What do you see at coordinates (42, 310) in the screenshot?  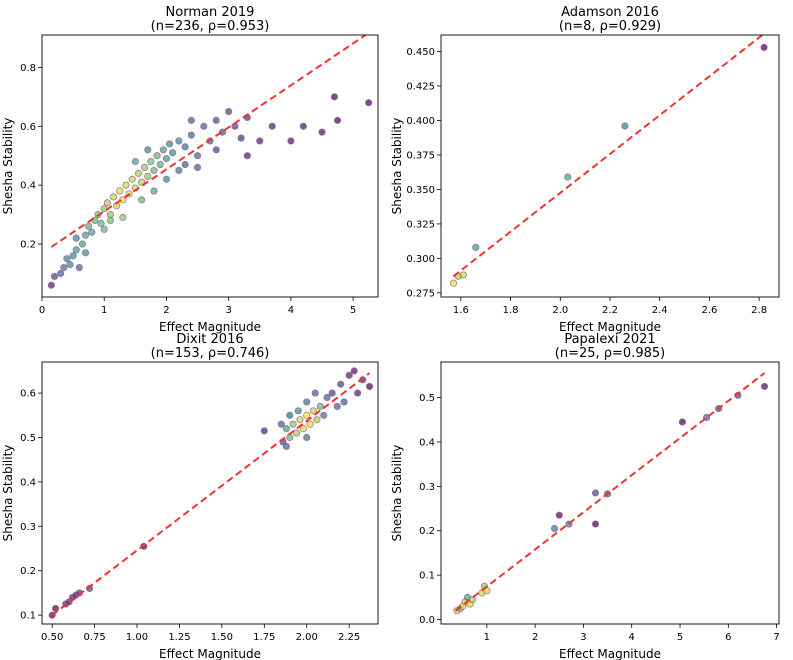 I see `x-tick-label: 0` at bounding box center [42, 310].